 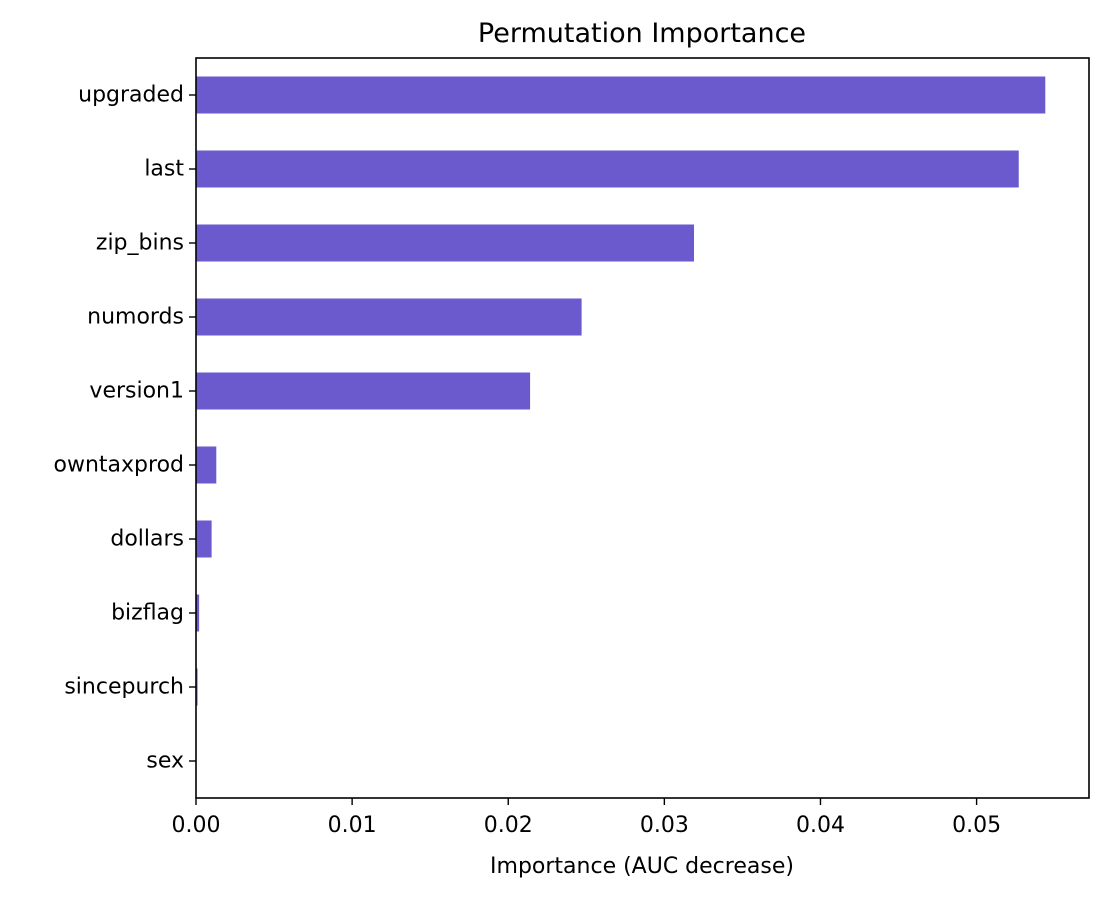 I want to click on y-tick-label: last, so click(x=164, y=169).